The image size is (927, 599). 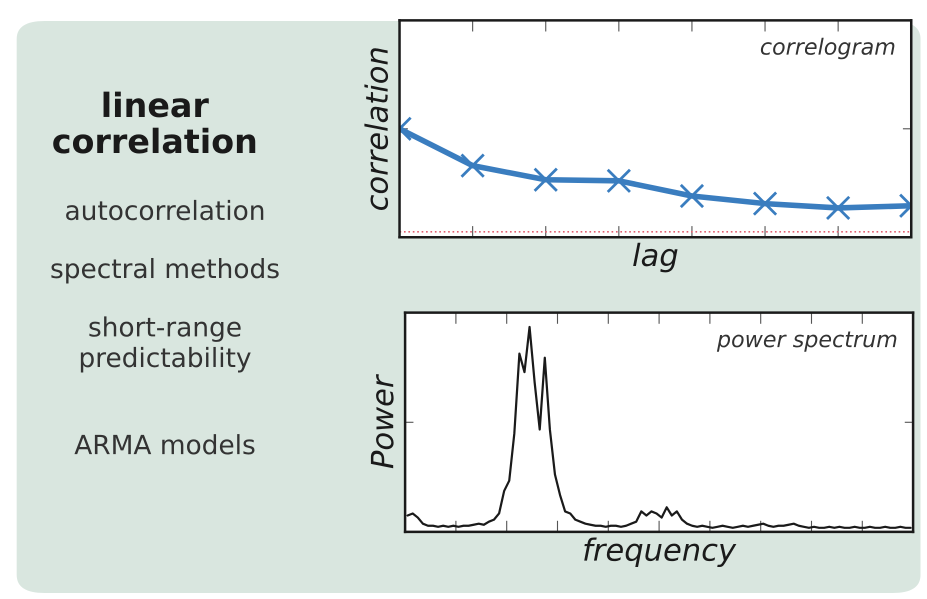 What do you see at coordinates (827, 49) in the screenshot?
I see `chart-title: correlogram` at bounding box center [827, 49].